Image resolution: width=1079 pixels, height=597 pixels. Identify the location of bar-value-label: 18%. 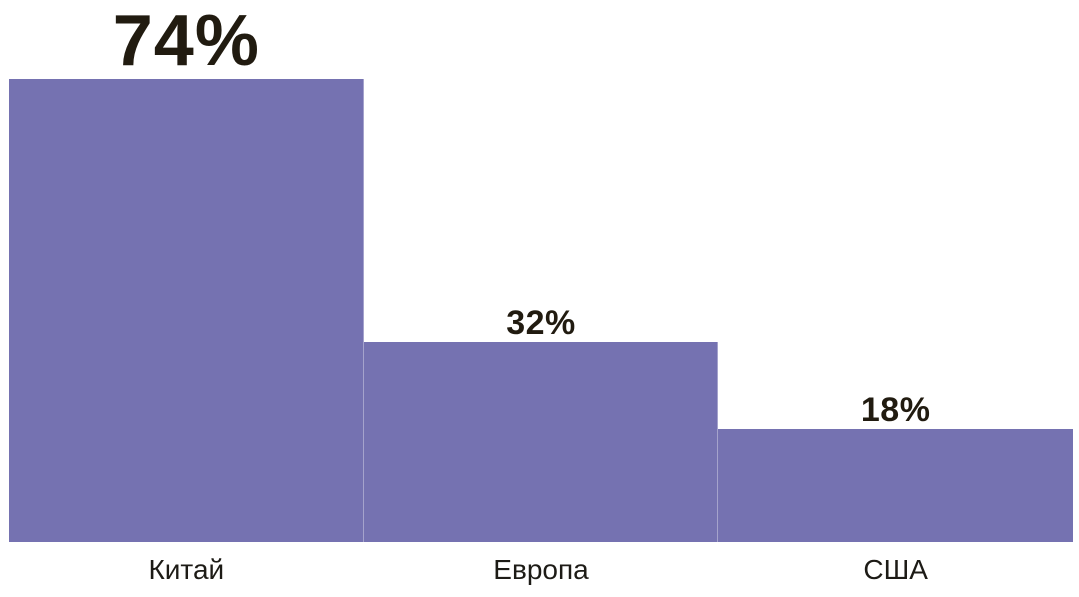
(895, 410).